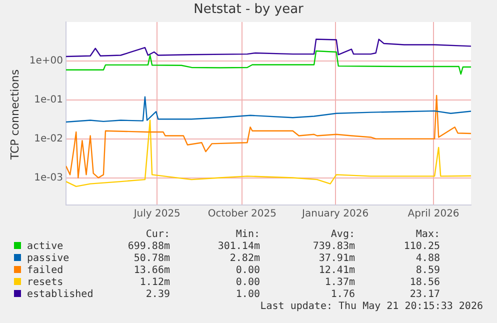 Image resolution: width=497 pixels, height=323 pixels. Describe the element at coordinates (333, 247) in the screenshot. I see `text: 739.83m` at that location.